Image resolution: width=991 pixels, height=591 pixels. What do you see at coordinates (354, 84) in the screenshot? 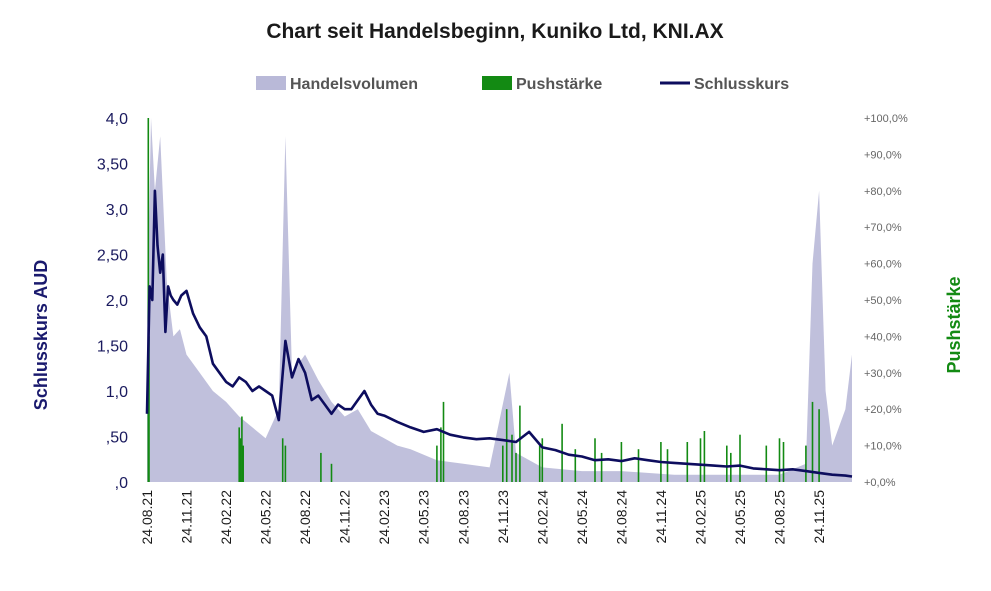
I see `legend-label-handelsvolumen: Handelsvolumen` at bounding box center [354, 84].